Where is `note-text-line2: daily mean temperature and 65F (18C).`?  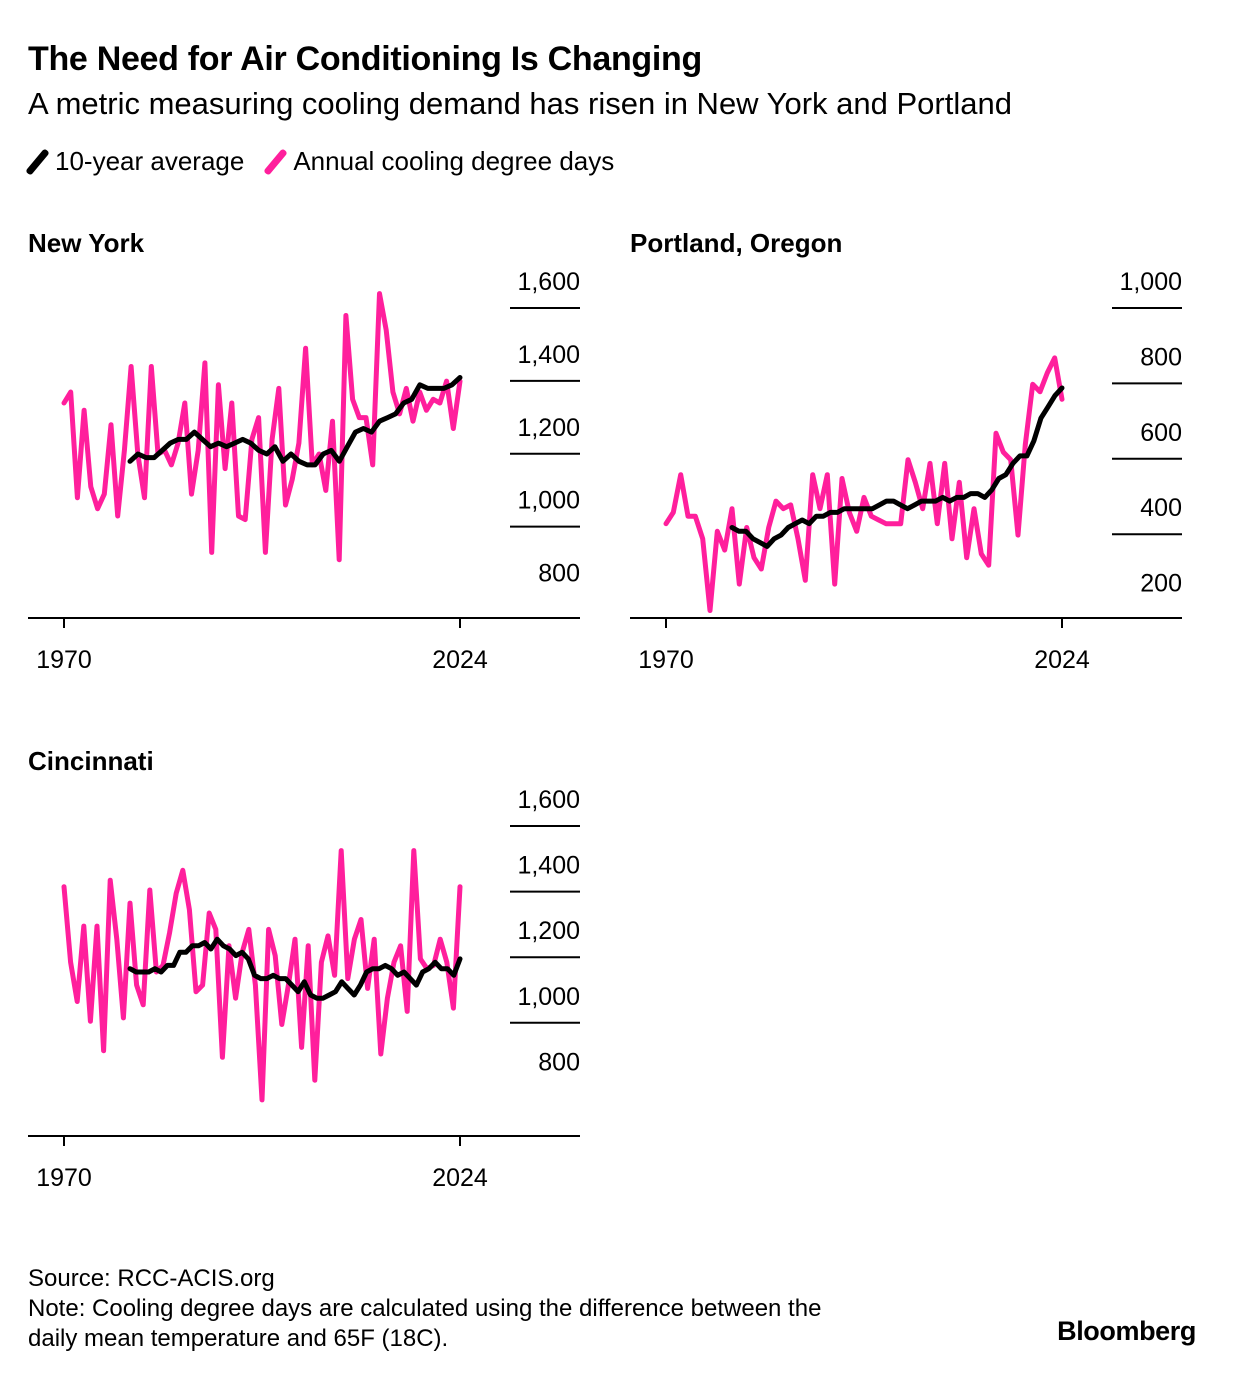 note-text-line2: daily mean temperature and 65F (18C). is located at coordinates (238, 1338).